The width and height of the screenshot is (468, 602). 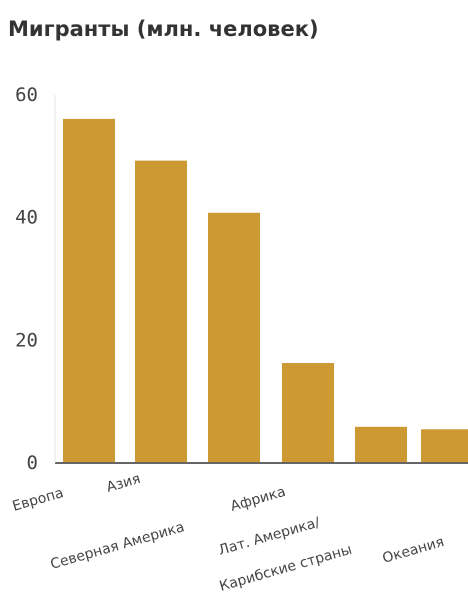 What do you see at coordinates (26, 340) in the screenshot?
I see `y-tick-label: 20` at bounding box center [26, 340].